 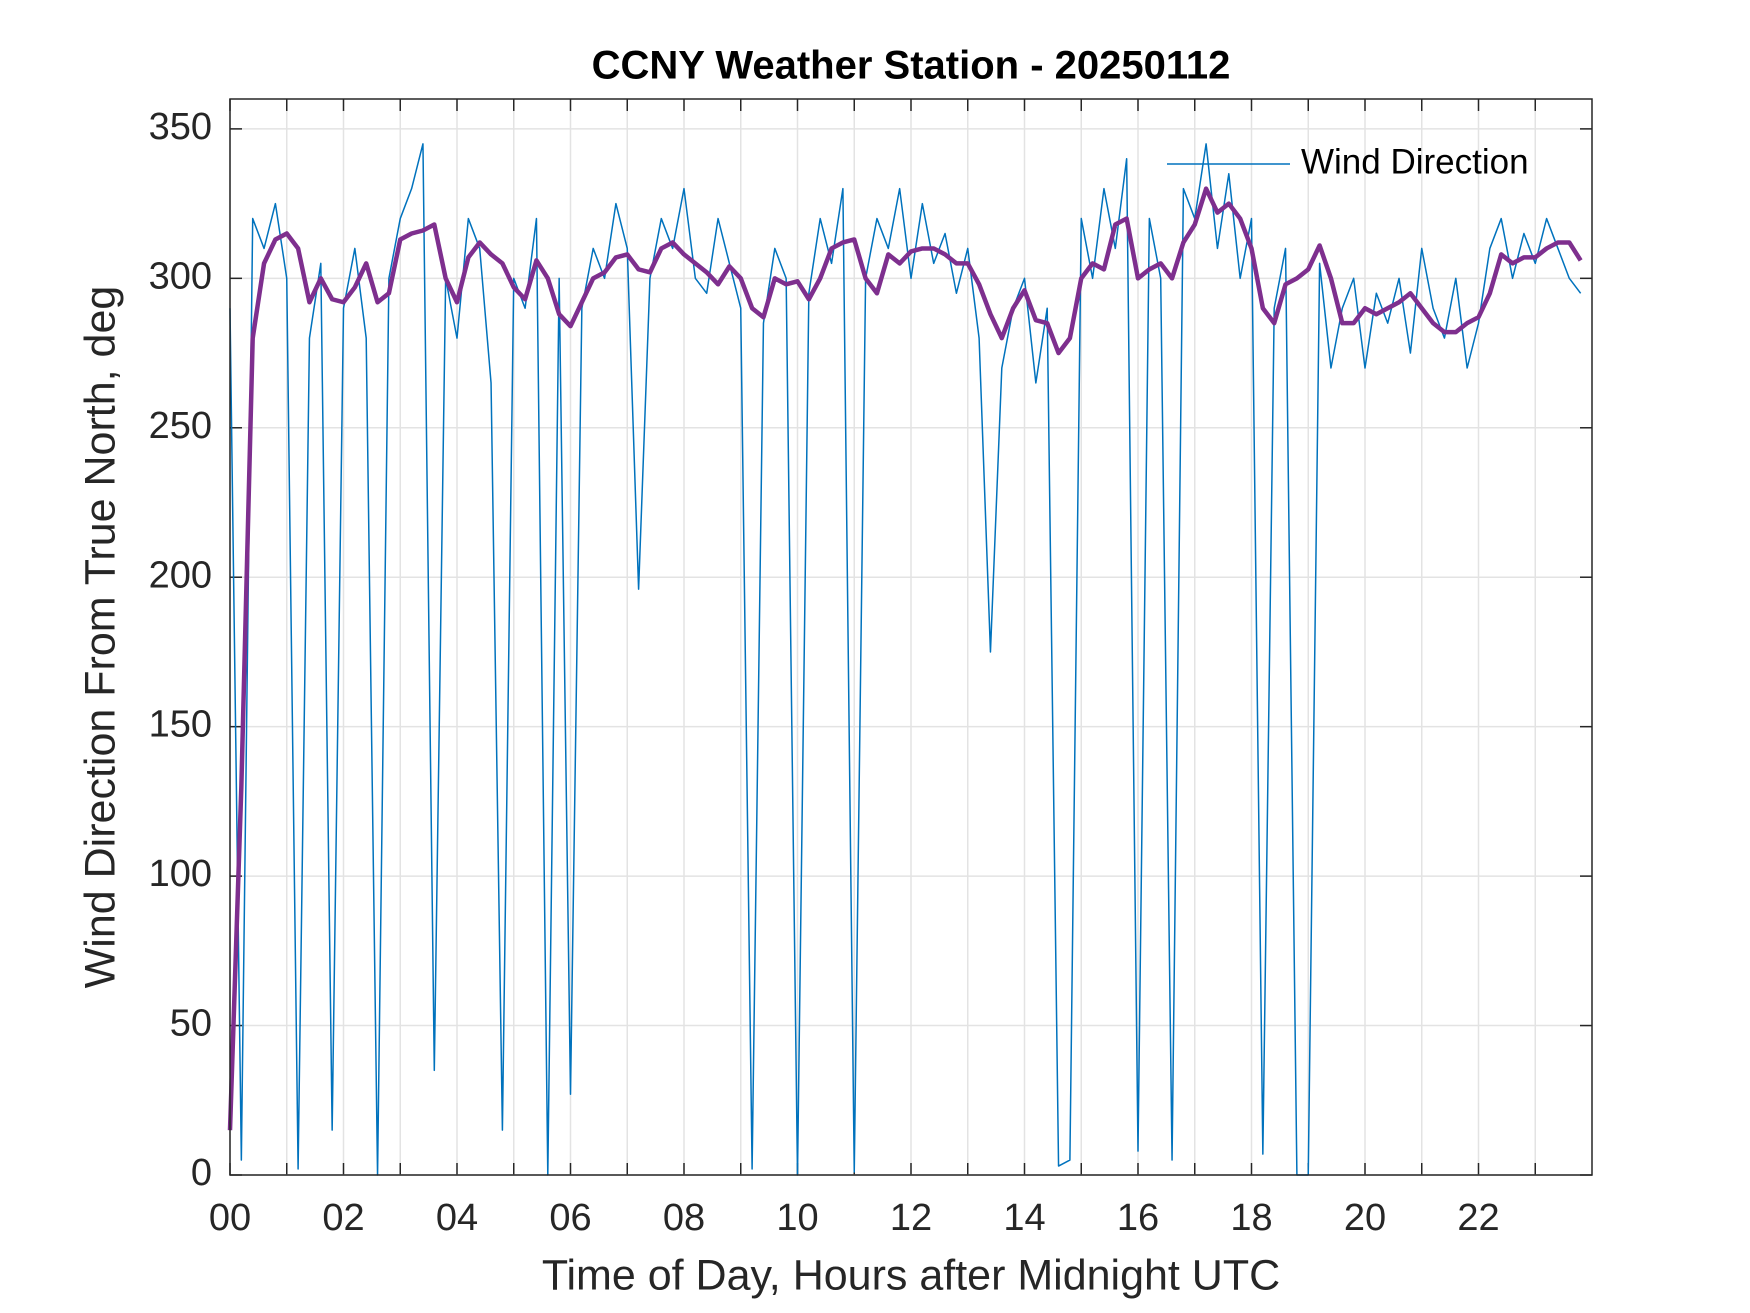 What do you see at coordinates (100, 637) in the screenshot?
I see `y-axis-label: Wind Direction From True North, deg` at bounding box center [100, 637].